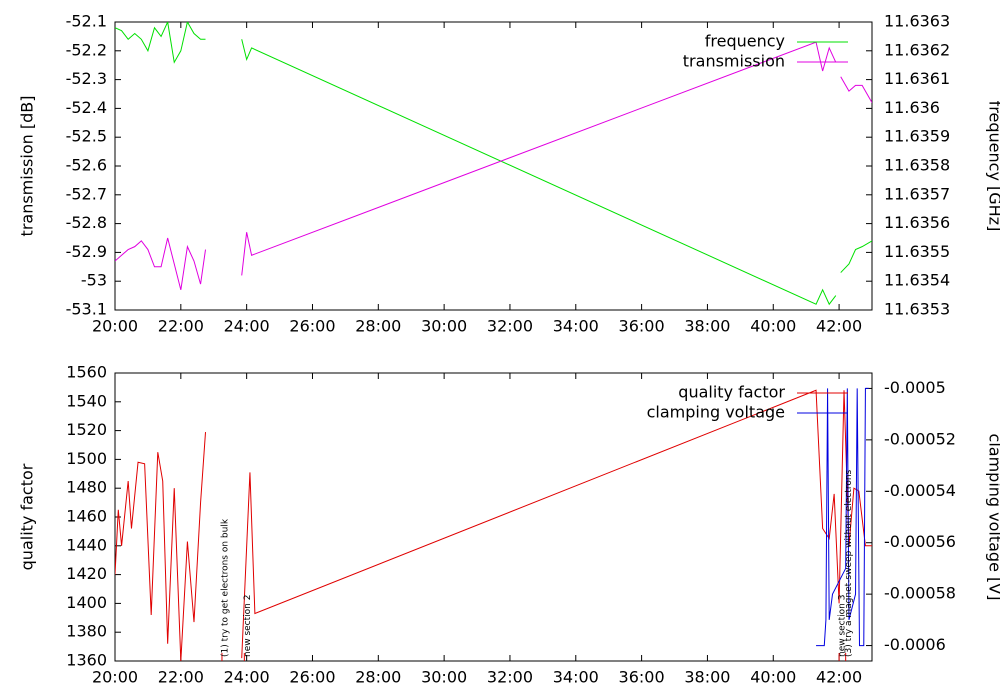 The height and width of the screenshot is (700, 1000). Describe the element at coordinates (912, 107) in the screenshot. I see `y2-tick-label: 11.636` at that location.